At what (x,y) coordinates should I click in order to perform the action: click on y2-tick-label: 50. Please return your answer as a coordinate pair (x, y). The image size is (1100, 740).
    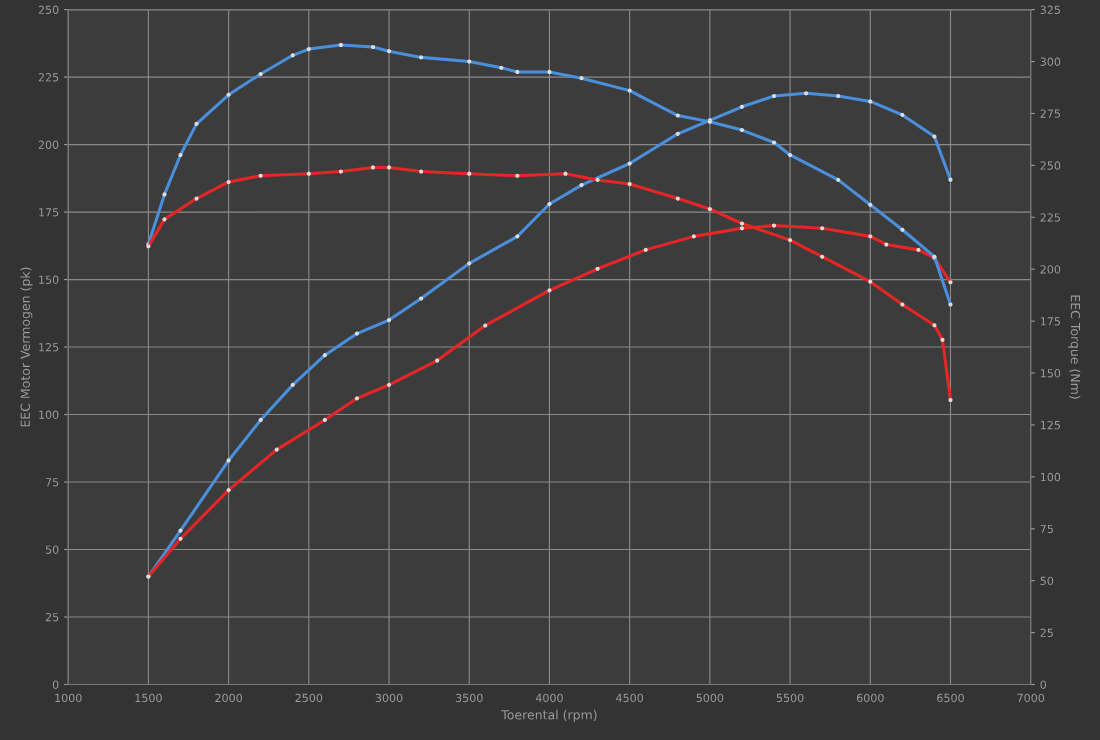
    Looking at the image, I should click on (1047, 581).